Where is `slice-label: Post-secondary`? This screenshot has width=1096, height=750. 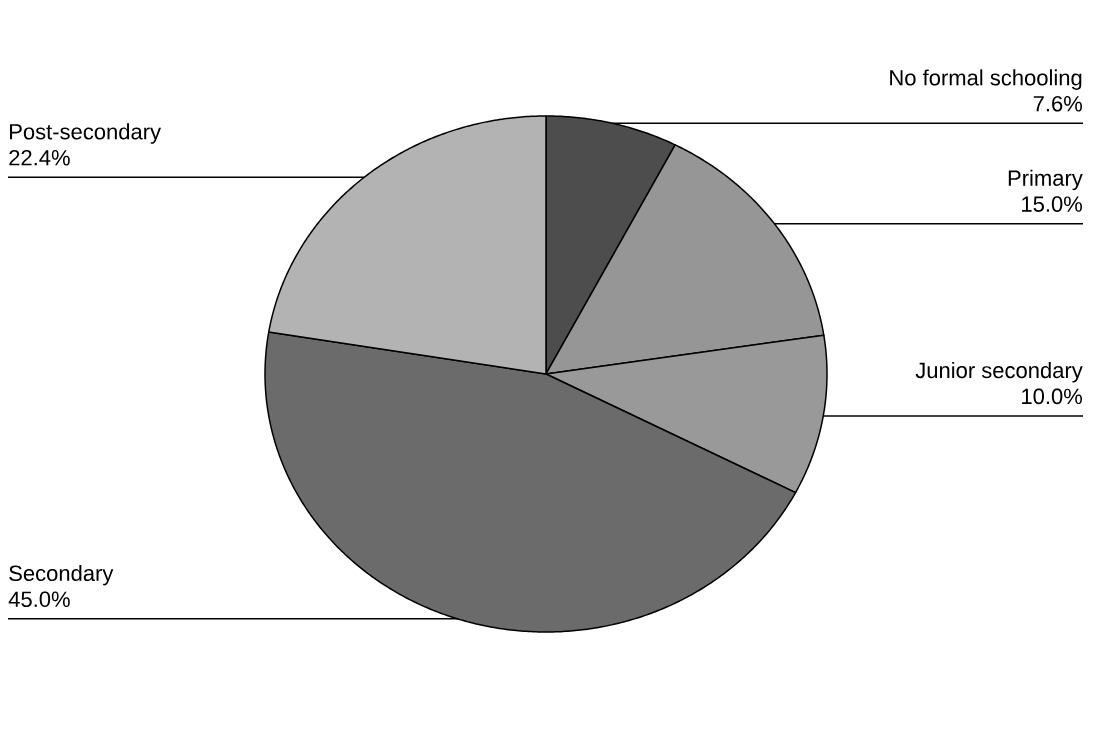 slice-label: Post-secondary is located at coordinates (85, 133).